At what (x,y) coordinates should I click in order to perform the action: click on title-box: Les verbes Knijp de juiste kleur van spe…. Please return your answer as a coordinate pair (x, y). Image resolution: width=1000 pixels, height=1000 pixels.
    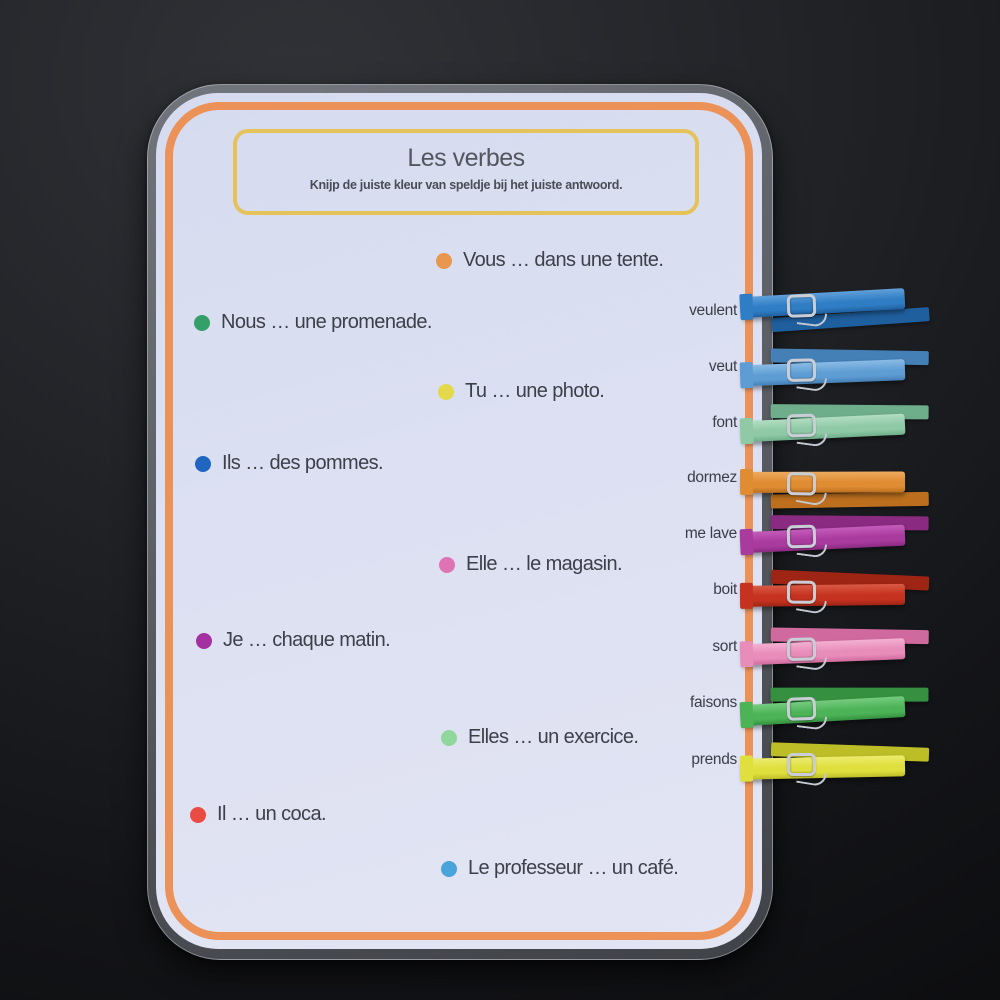
    Looking at the image, I should click on (466, 172).